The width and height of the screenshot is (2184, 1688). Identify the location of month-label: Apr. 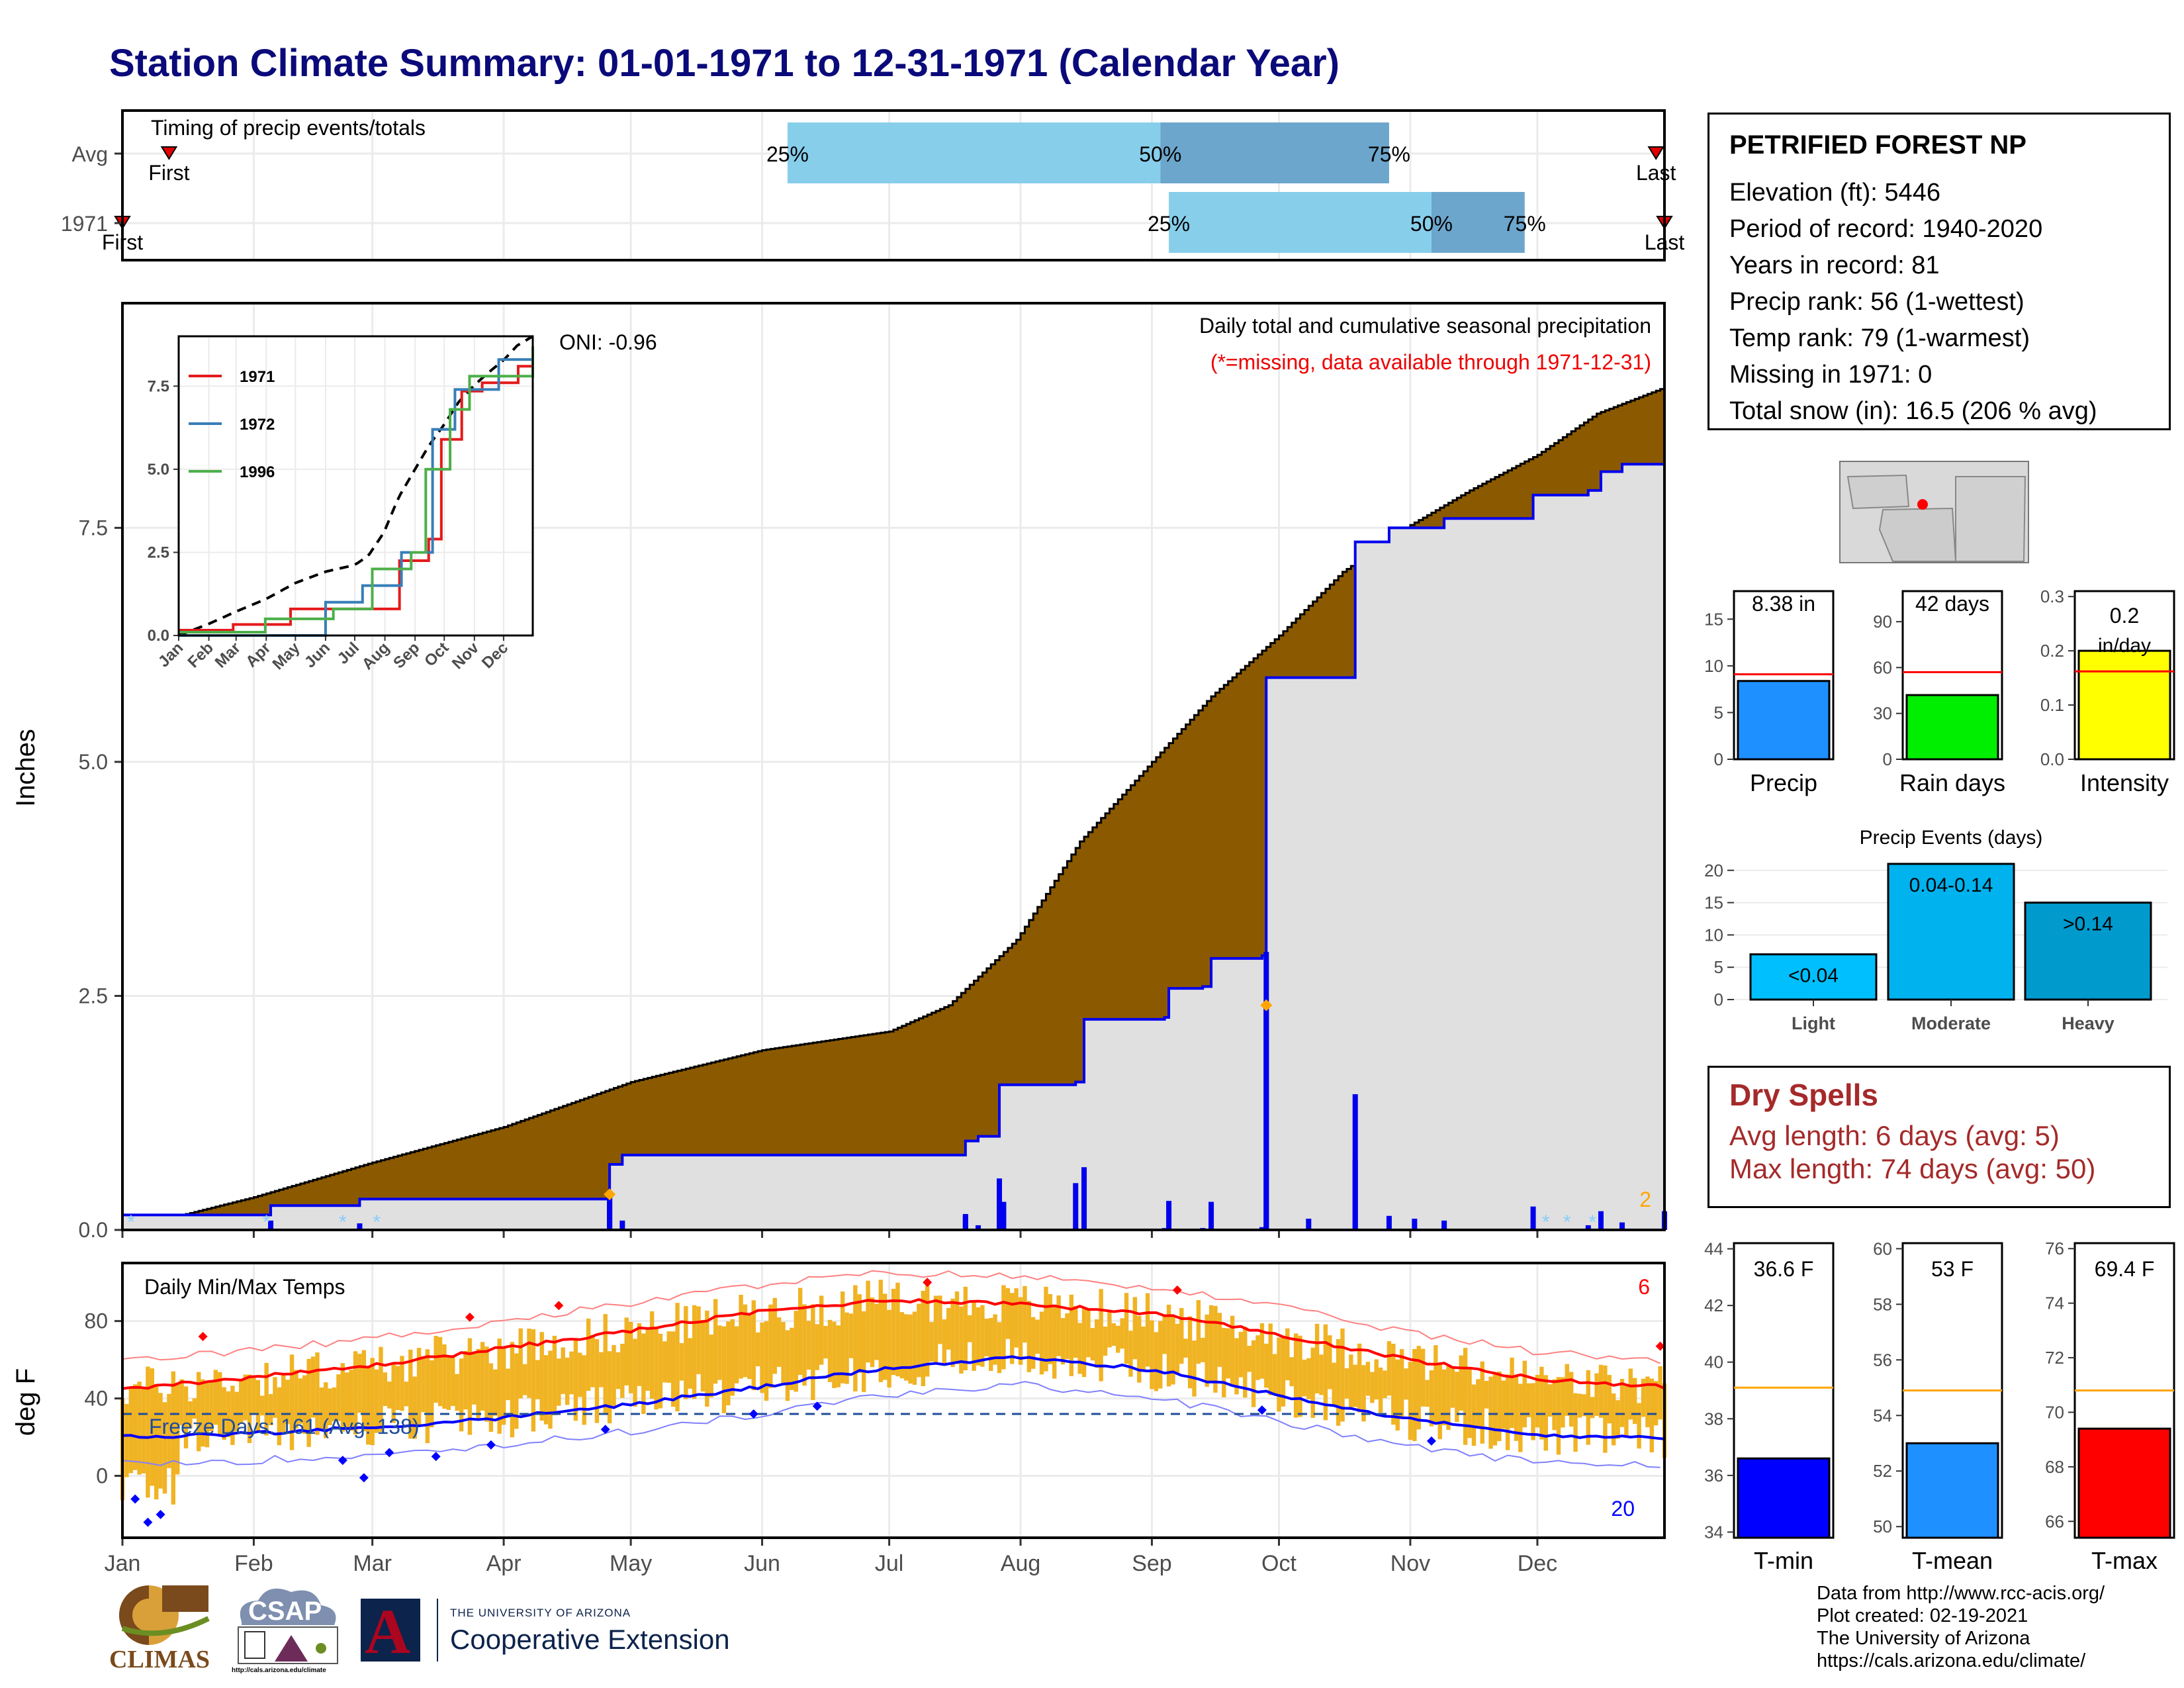
(504, 1563).